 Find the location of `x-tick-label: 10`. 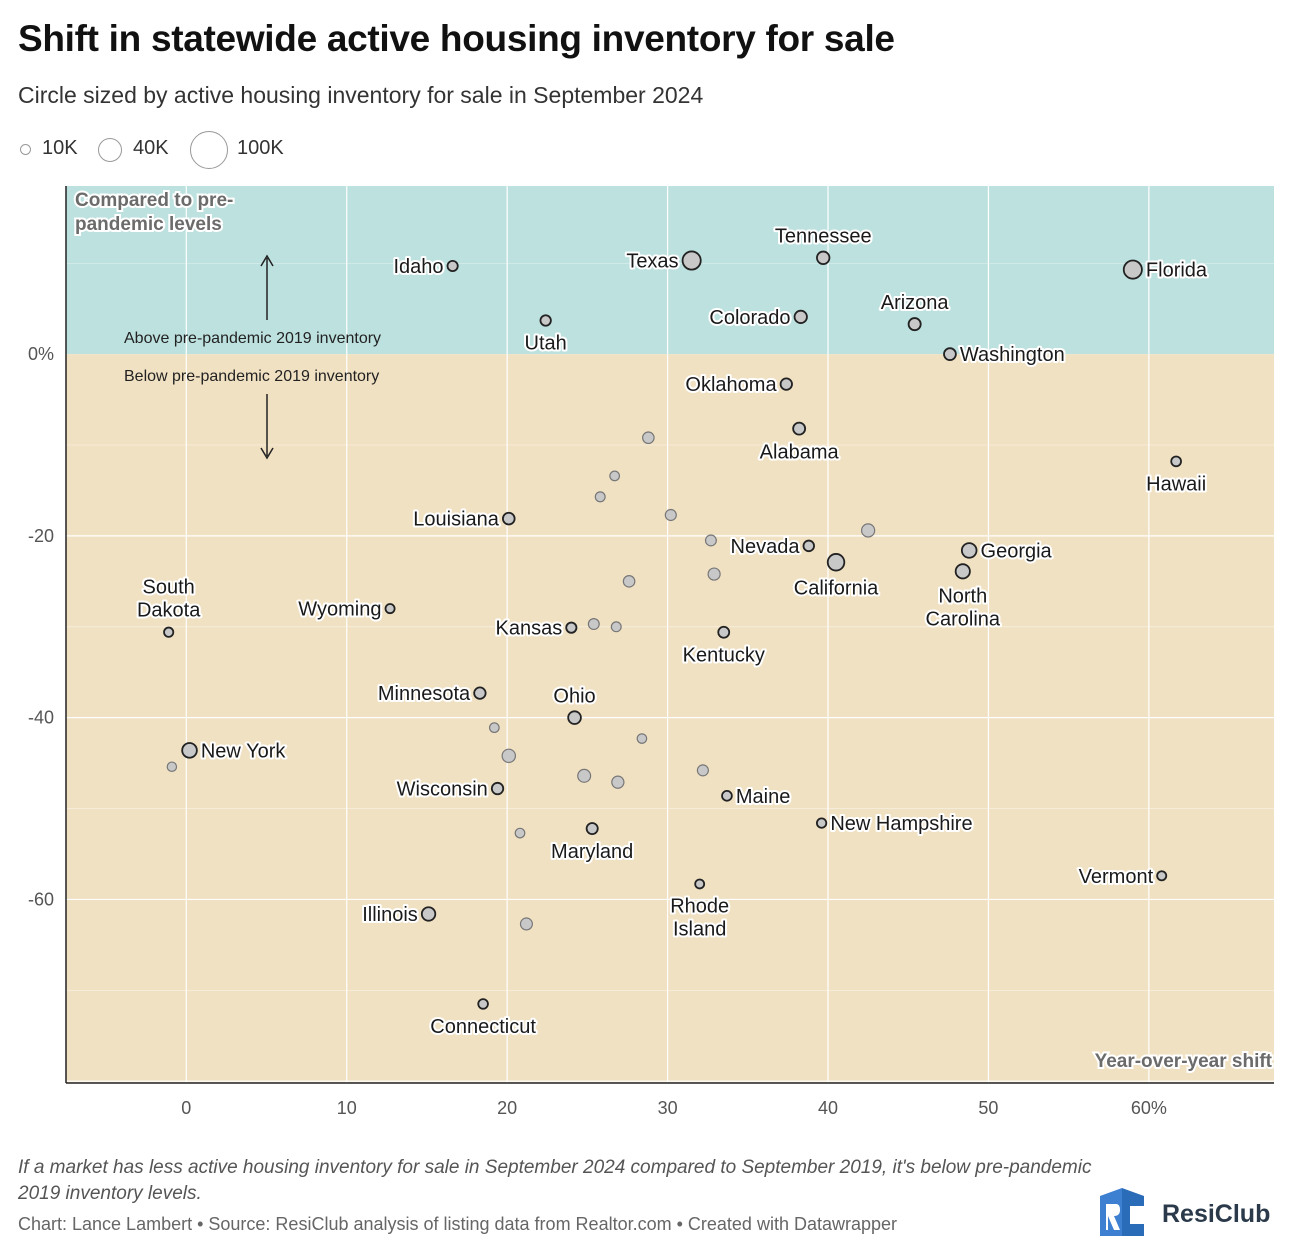

x-tick-label: 10 is located at coordinates (347, 1108).